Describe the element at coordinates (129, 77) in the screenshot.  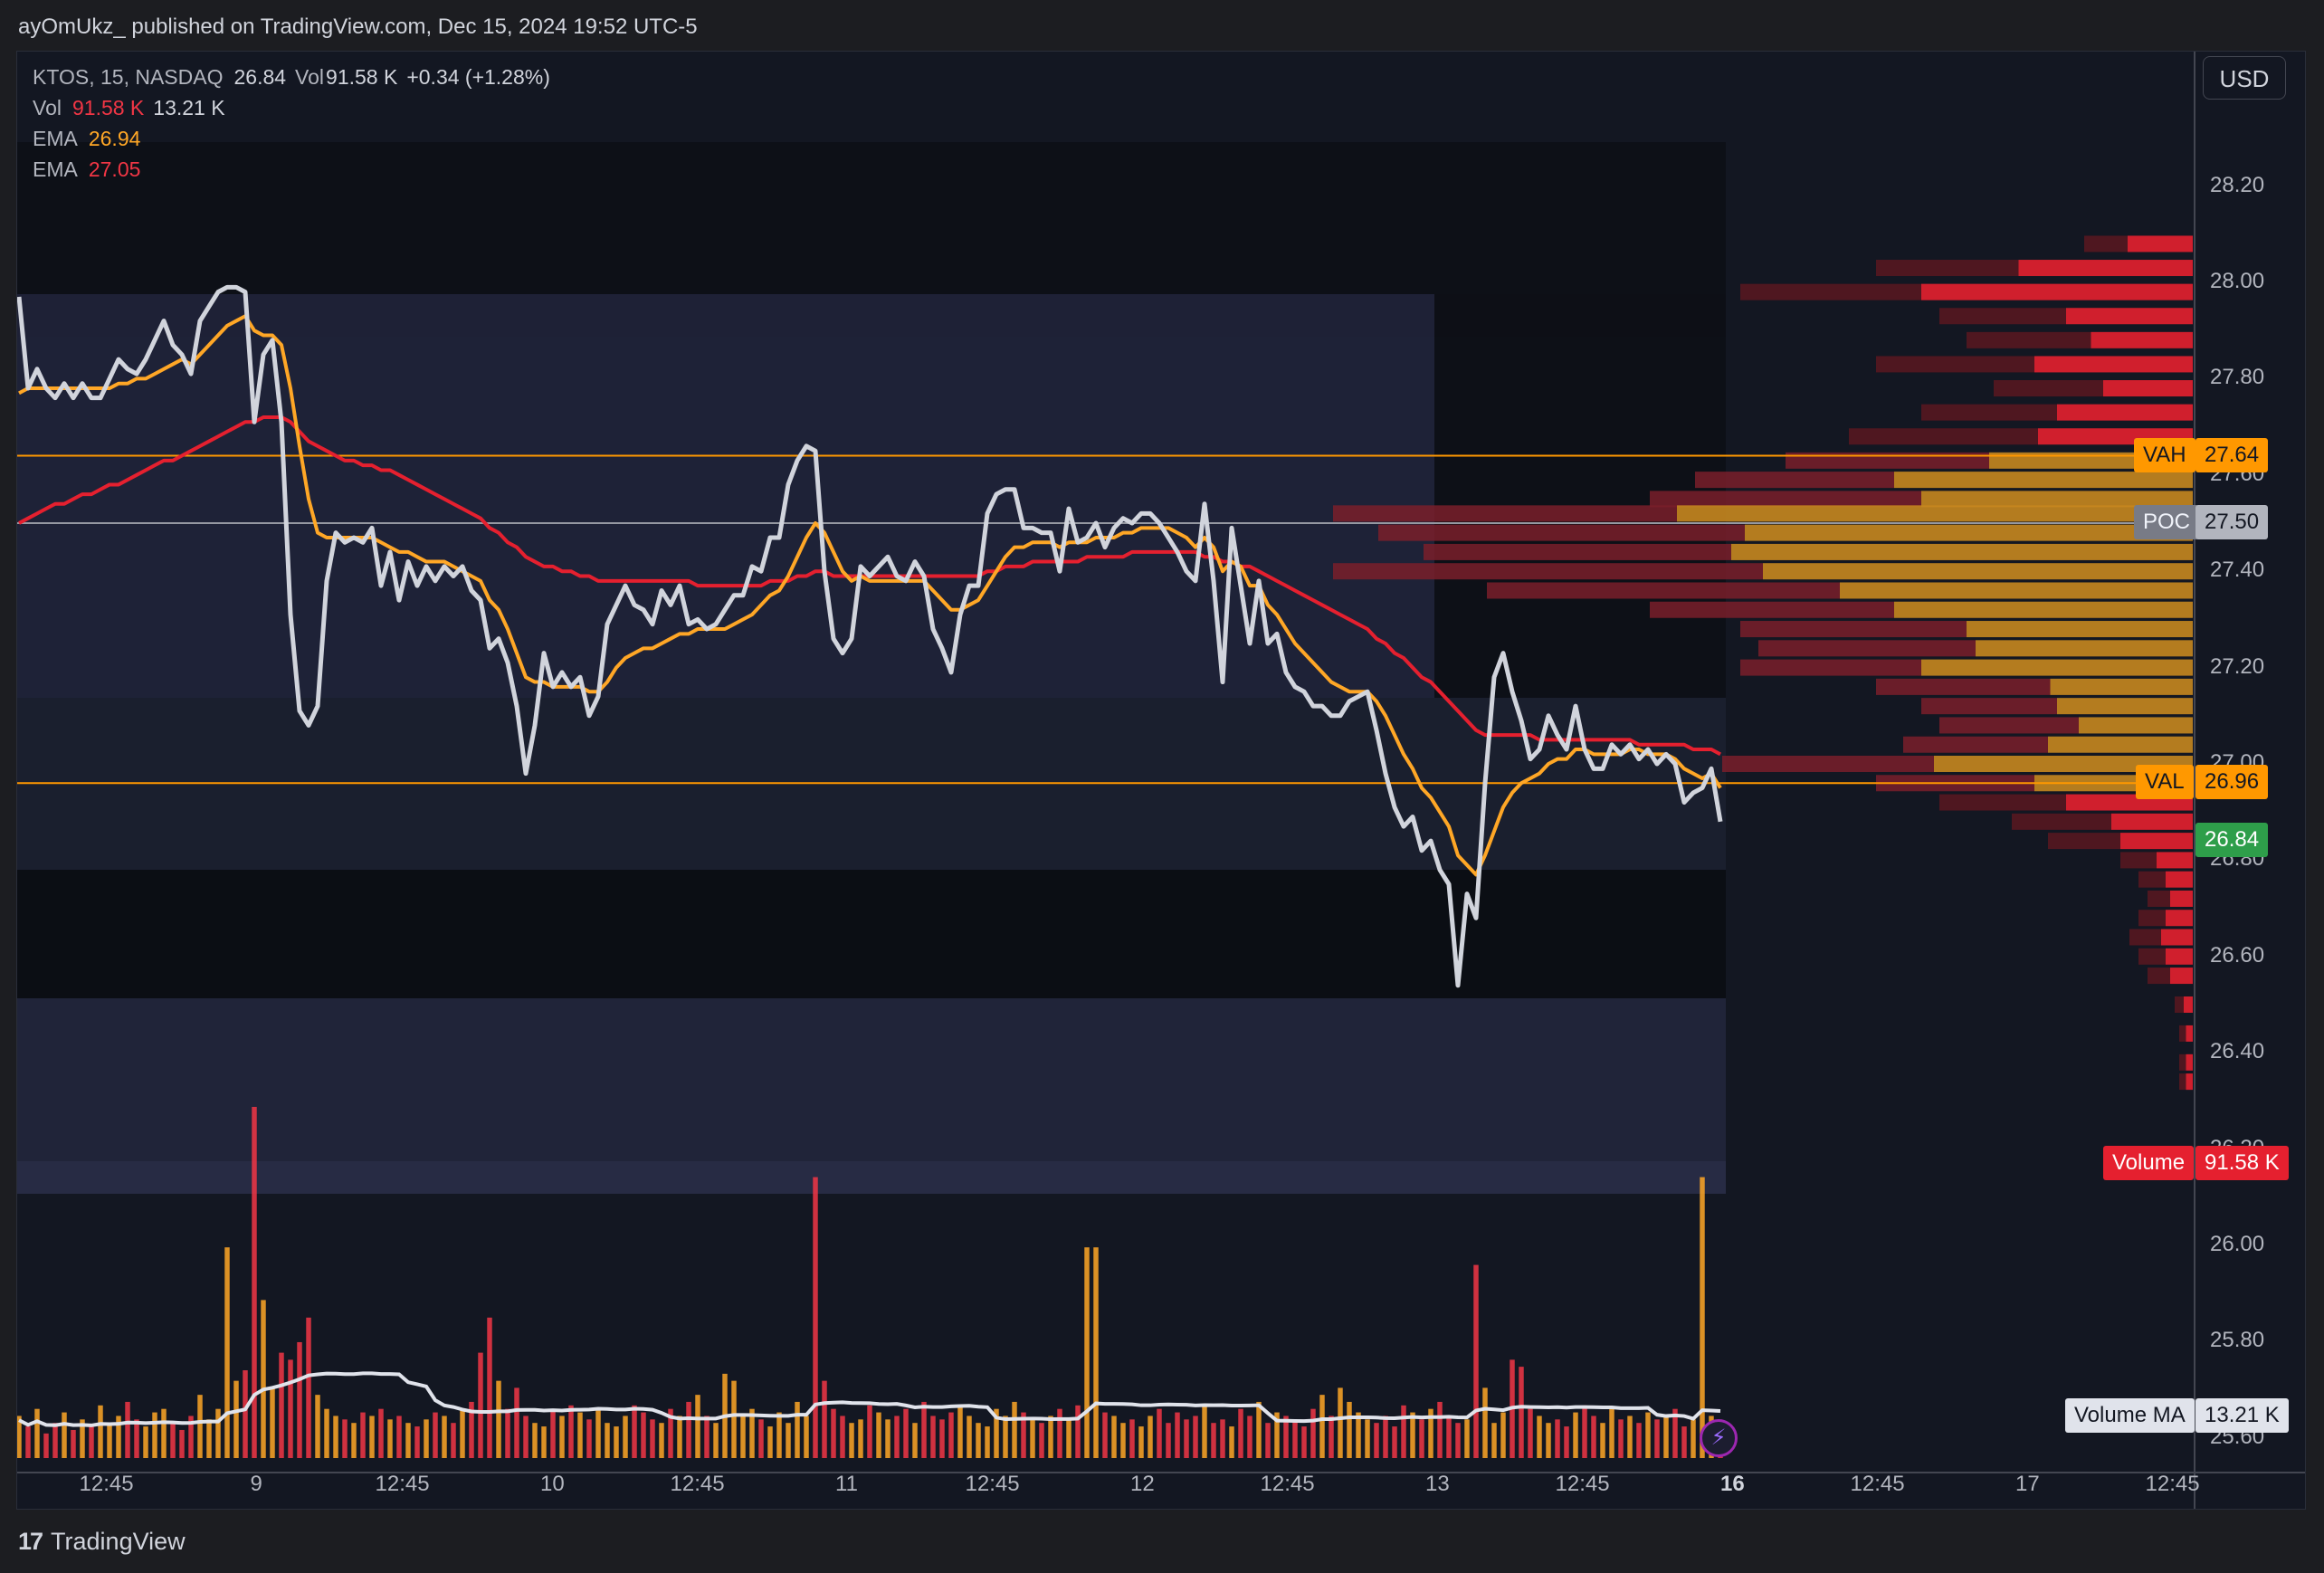
I see `symbol-label: KTOS, 15, NASDAQ` at that location.